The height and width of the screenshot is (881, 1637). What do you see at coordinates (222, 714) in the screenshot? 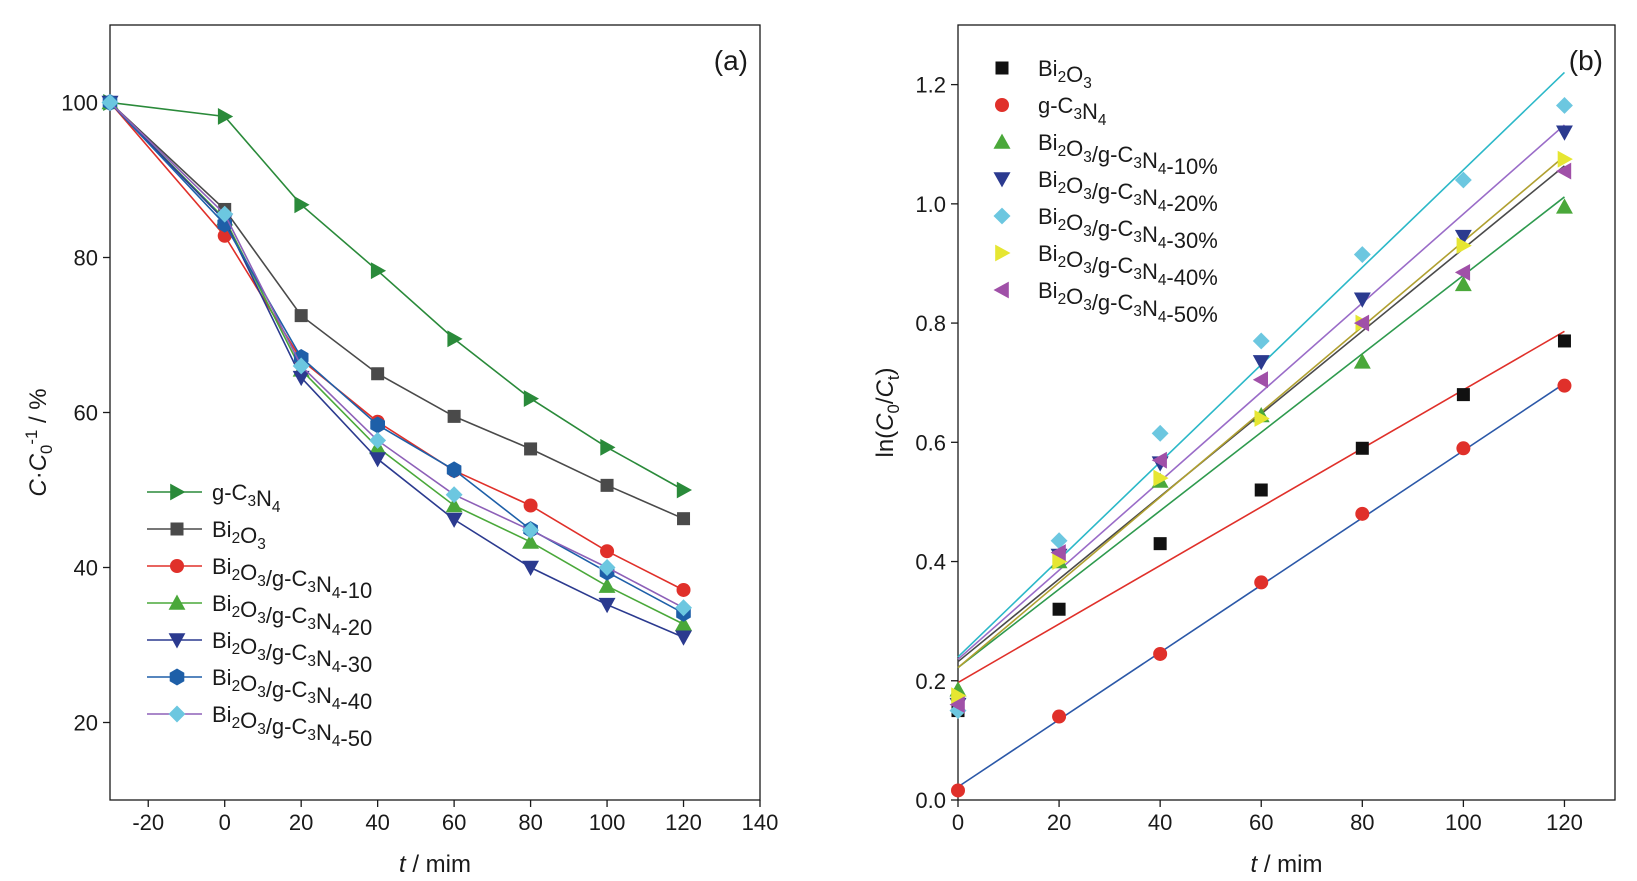
I see `legend-label-a-part: Bi` at bounding box center [222, 714].